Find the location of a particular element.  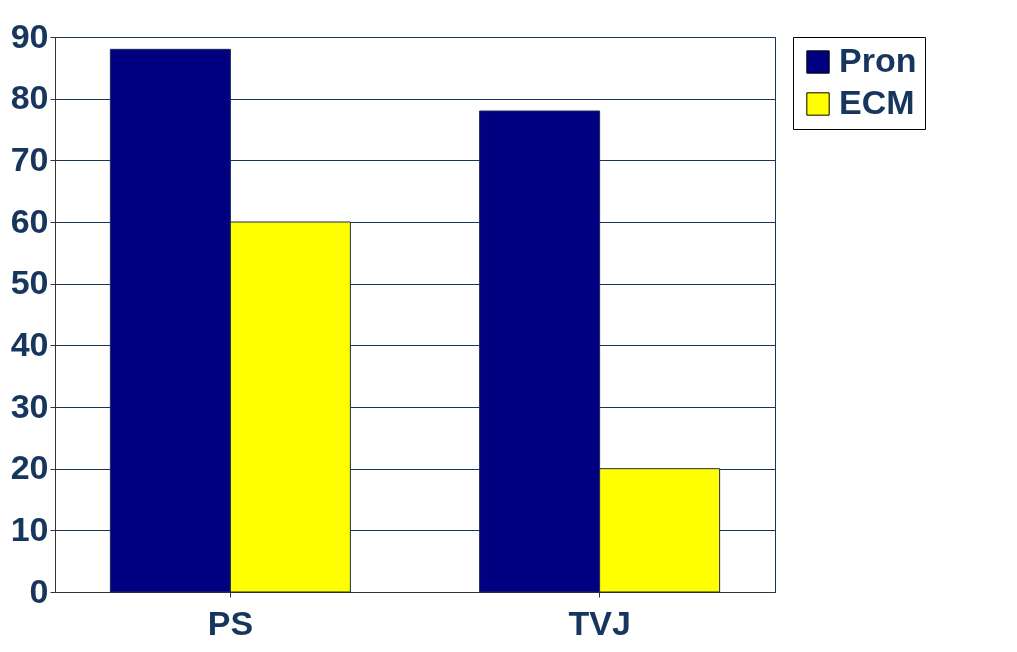

y-tick-label: 30 is located at coordinates (29, 405).